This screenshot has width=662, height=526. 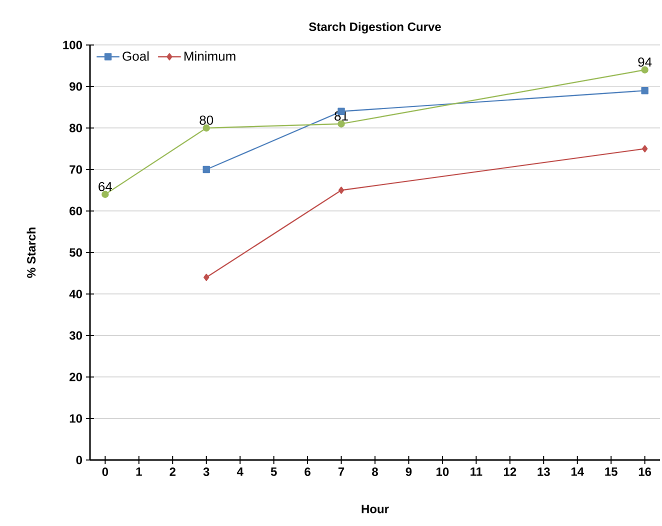 I want to click on y-tick-label: 70, so click(x=76, y=169).